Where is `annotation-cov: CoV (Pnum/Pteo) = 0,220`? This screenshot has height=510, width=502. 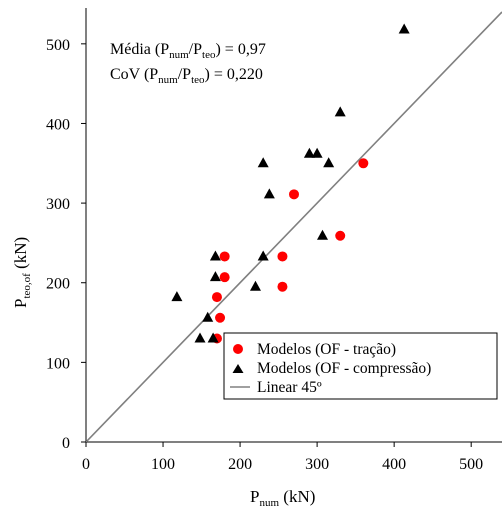 annotation-cov: CoV (Pnum/Pteo) = 0,220 is located at coordinates (186, 76).